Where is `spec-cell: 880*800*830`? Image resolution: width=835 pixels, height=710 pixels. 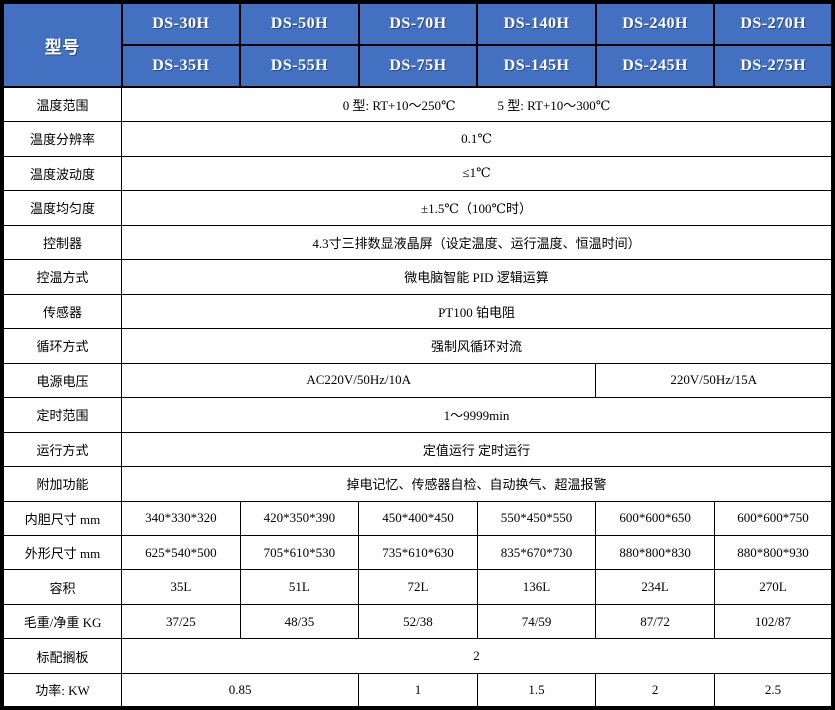 spec-cell: 880*800*830 is located at coordinates (655, 552).